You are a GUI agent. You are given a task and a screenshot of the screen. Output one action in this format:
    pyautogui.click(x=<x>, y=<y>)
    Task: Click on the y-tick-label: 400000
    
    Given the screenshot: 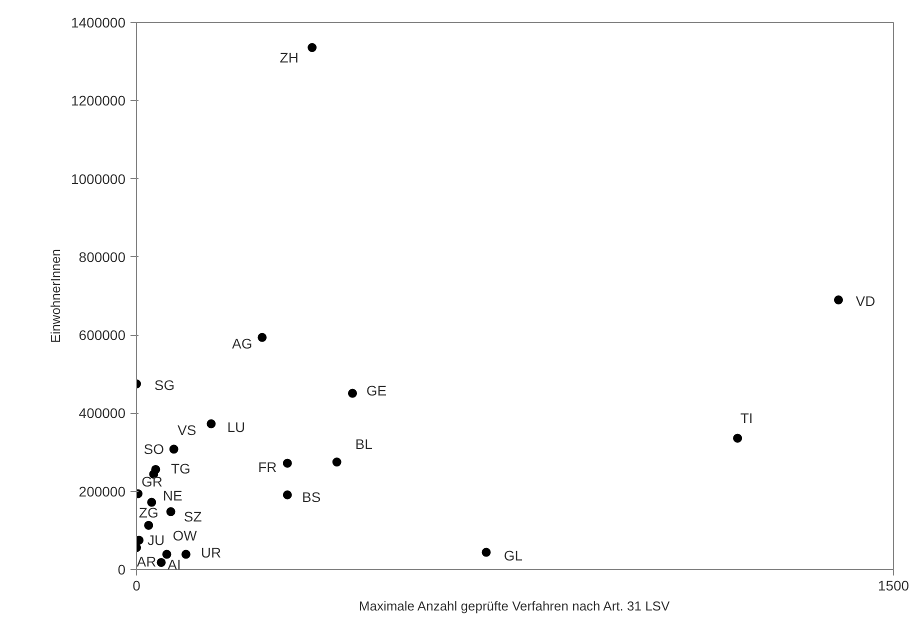 What is the action you would take?
    pyautogui.click(x=102, y=413)
    